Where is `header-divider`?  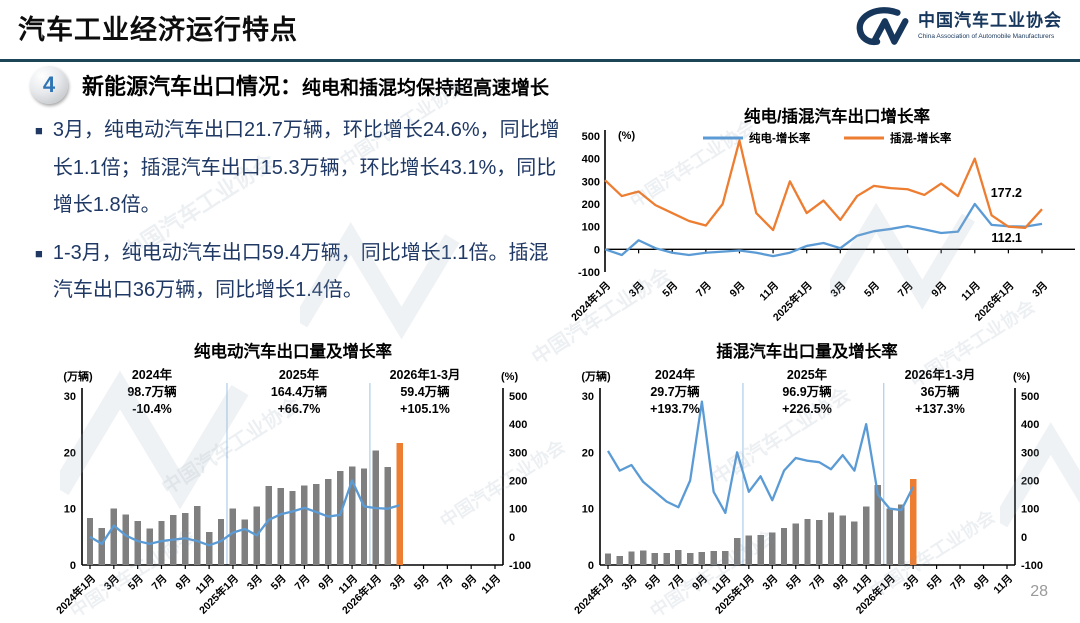 header-divider is located at coordinates (540, 60).